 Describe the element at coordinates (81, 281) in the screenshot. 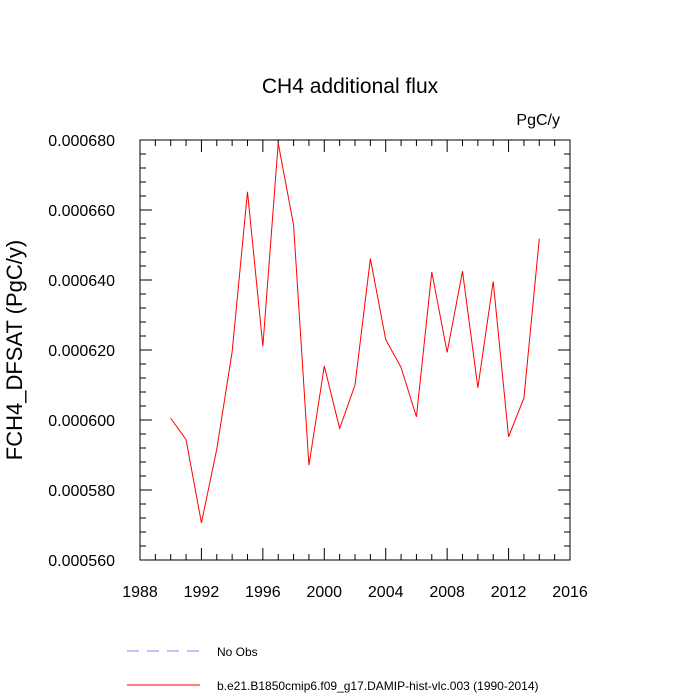

I see `y-tick-label: 0.000640` at that location.